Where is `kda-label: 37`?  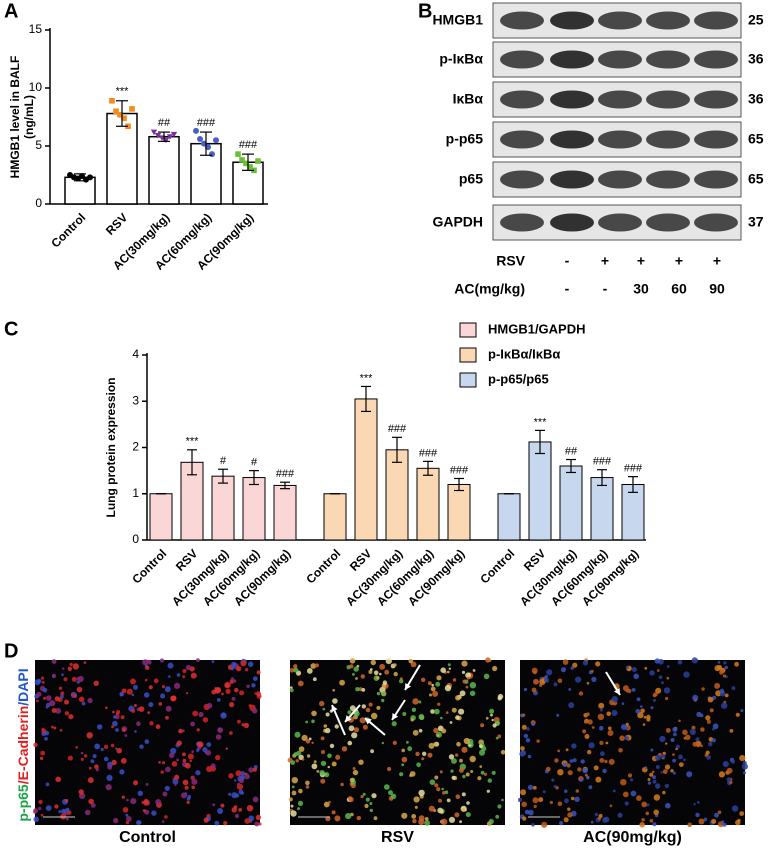
kda-label: 37 is located at coordinates (756, 222).